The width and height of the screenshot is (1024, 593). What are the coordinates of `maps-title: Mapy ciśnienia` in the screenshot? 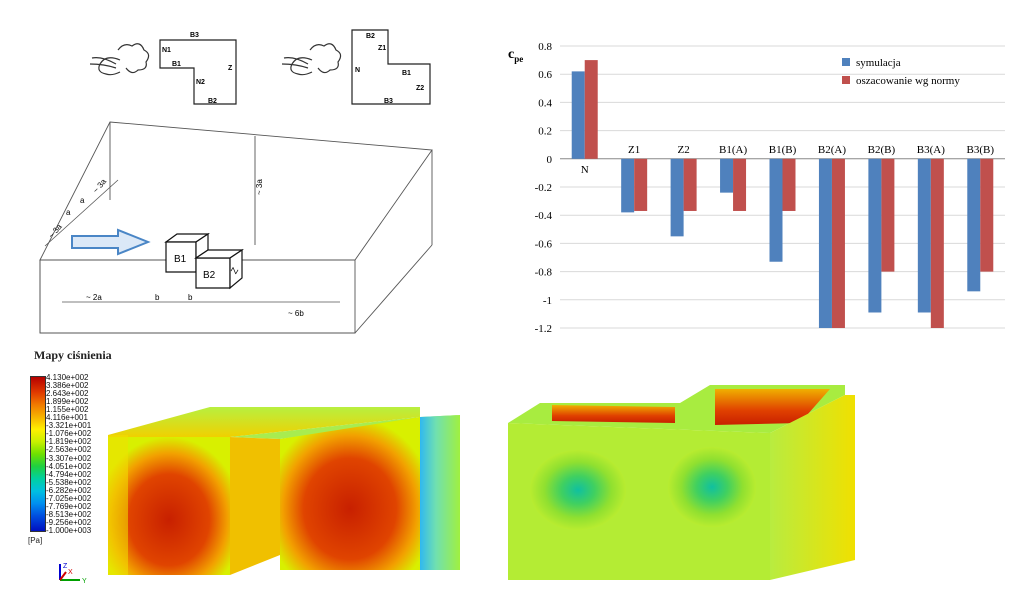 It's located at (73, 355).